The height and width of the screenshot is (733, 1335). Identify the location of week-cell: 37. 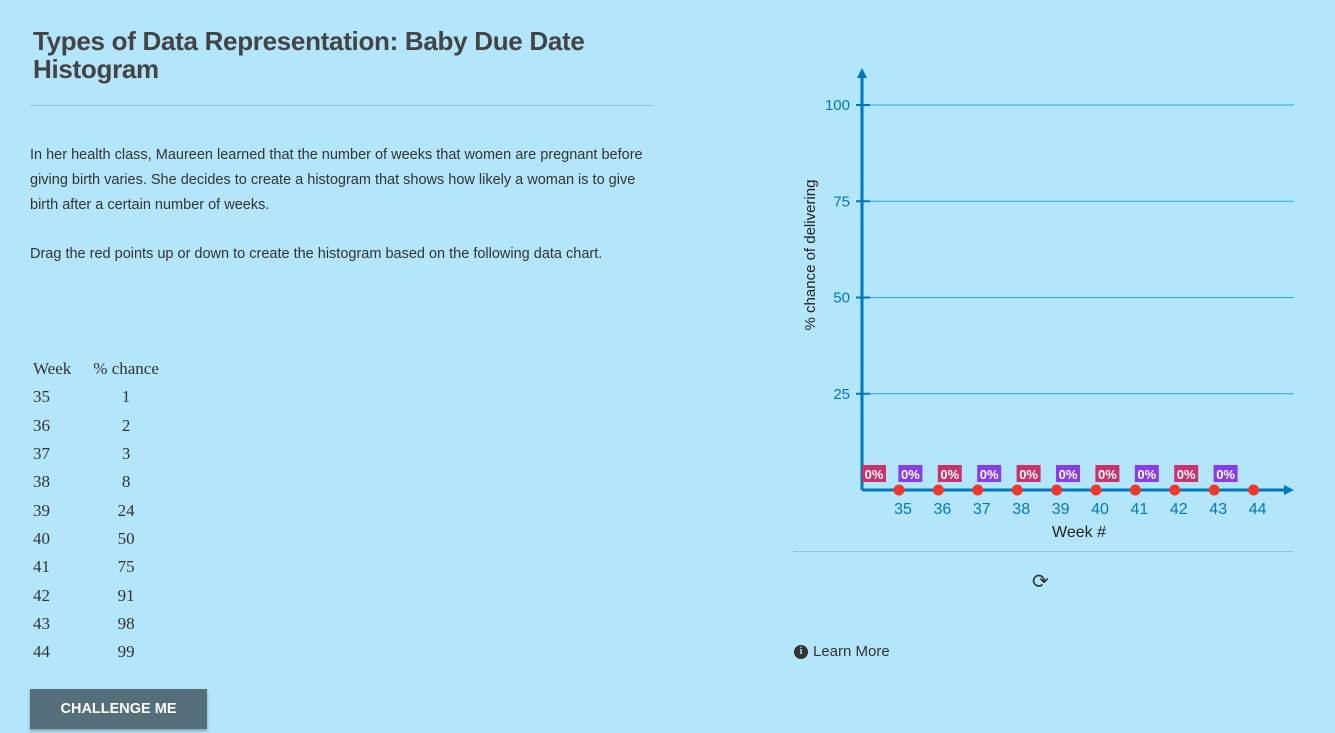
(41, 454).